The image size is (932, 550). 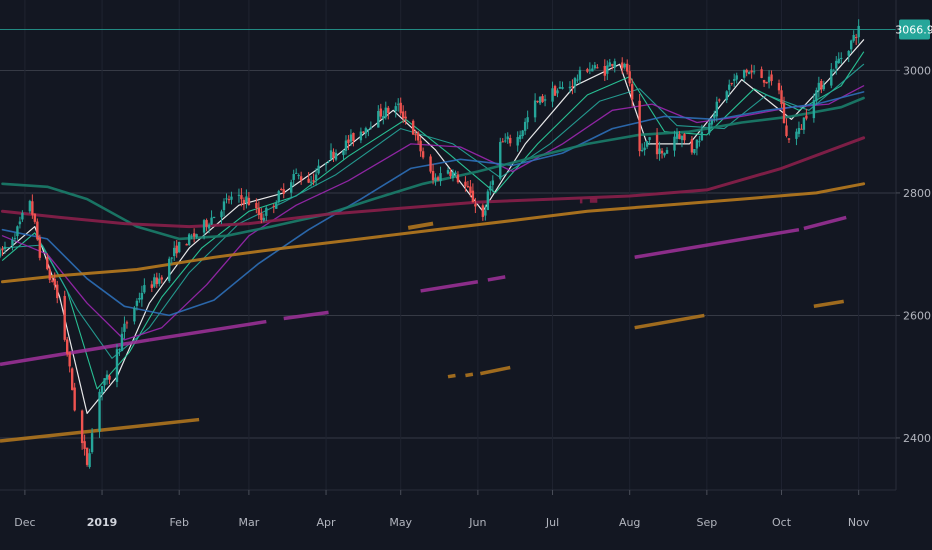 What do you see at coordinates (917, 438) in the screenshot?
I see `y-tick-label: 2400.0` at bounding box center [917, 438].